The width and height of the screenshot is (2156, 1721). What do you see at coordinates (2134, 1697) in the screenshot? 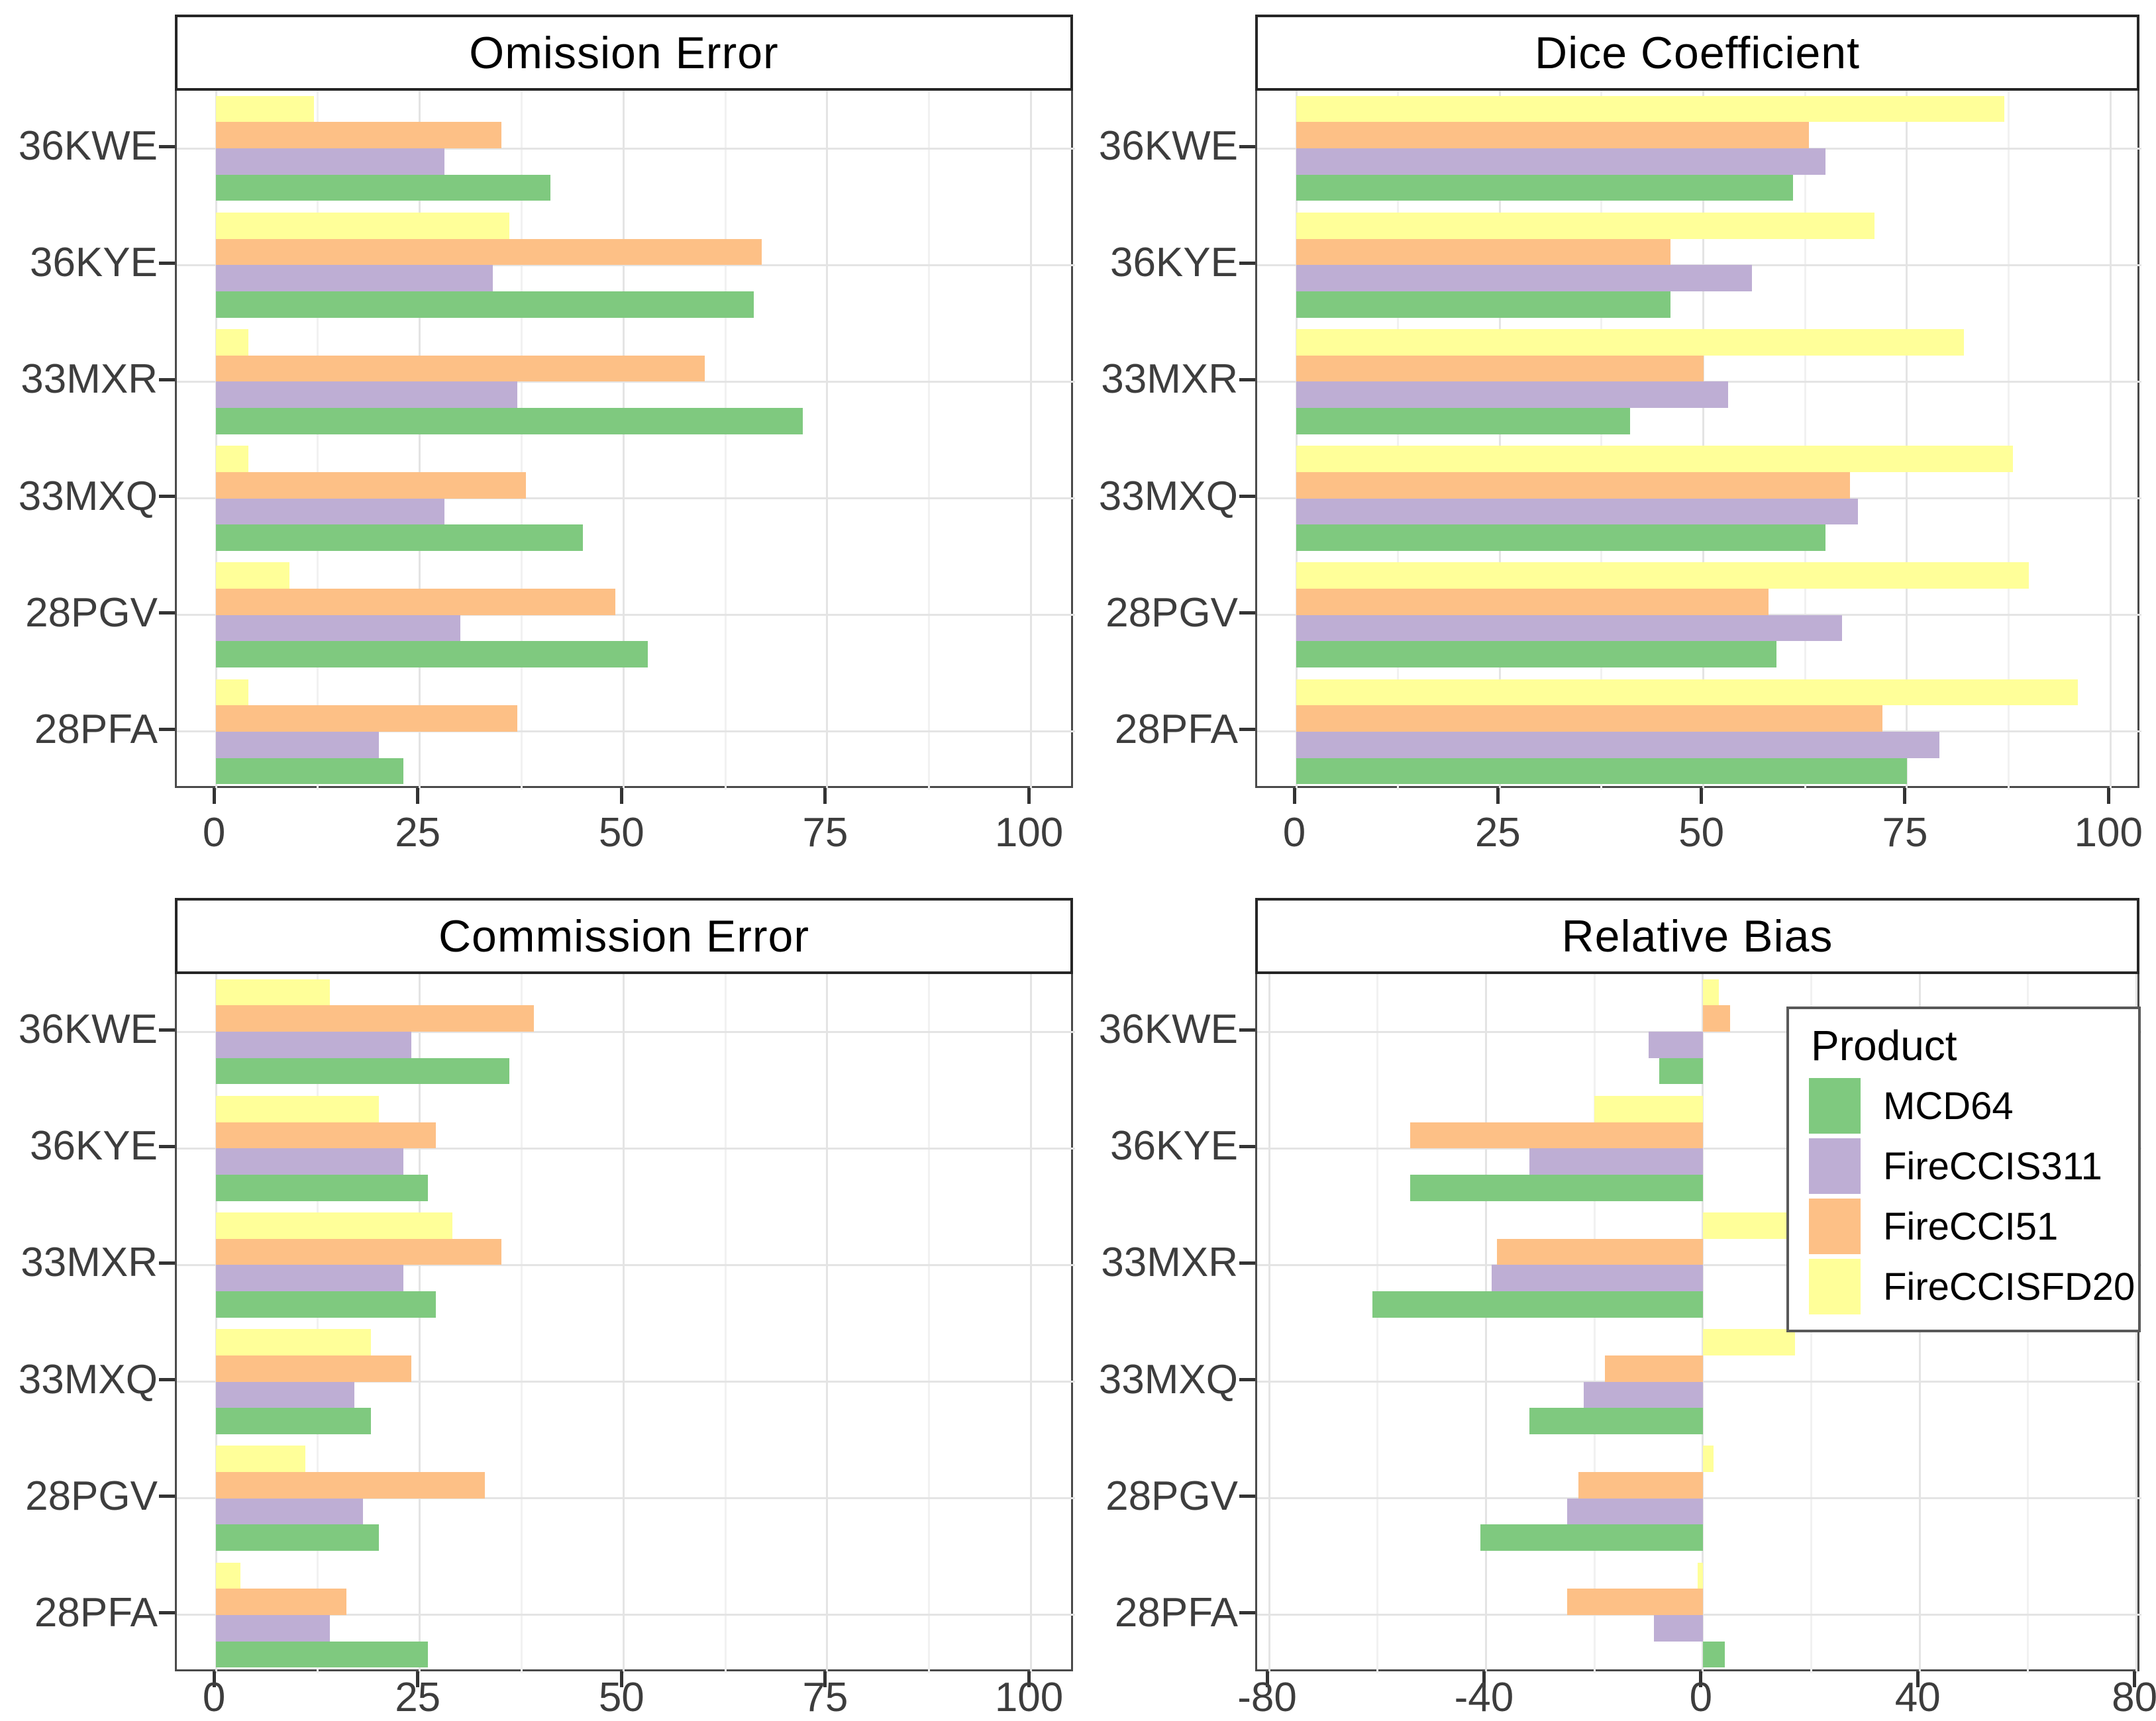
I see `x-tick-label: 80` at bounding box center [2134, 1697].